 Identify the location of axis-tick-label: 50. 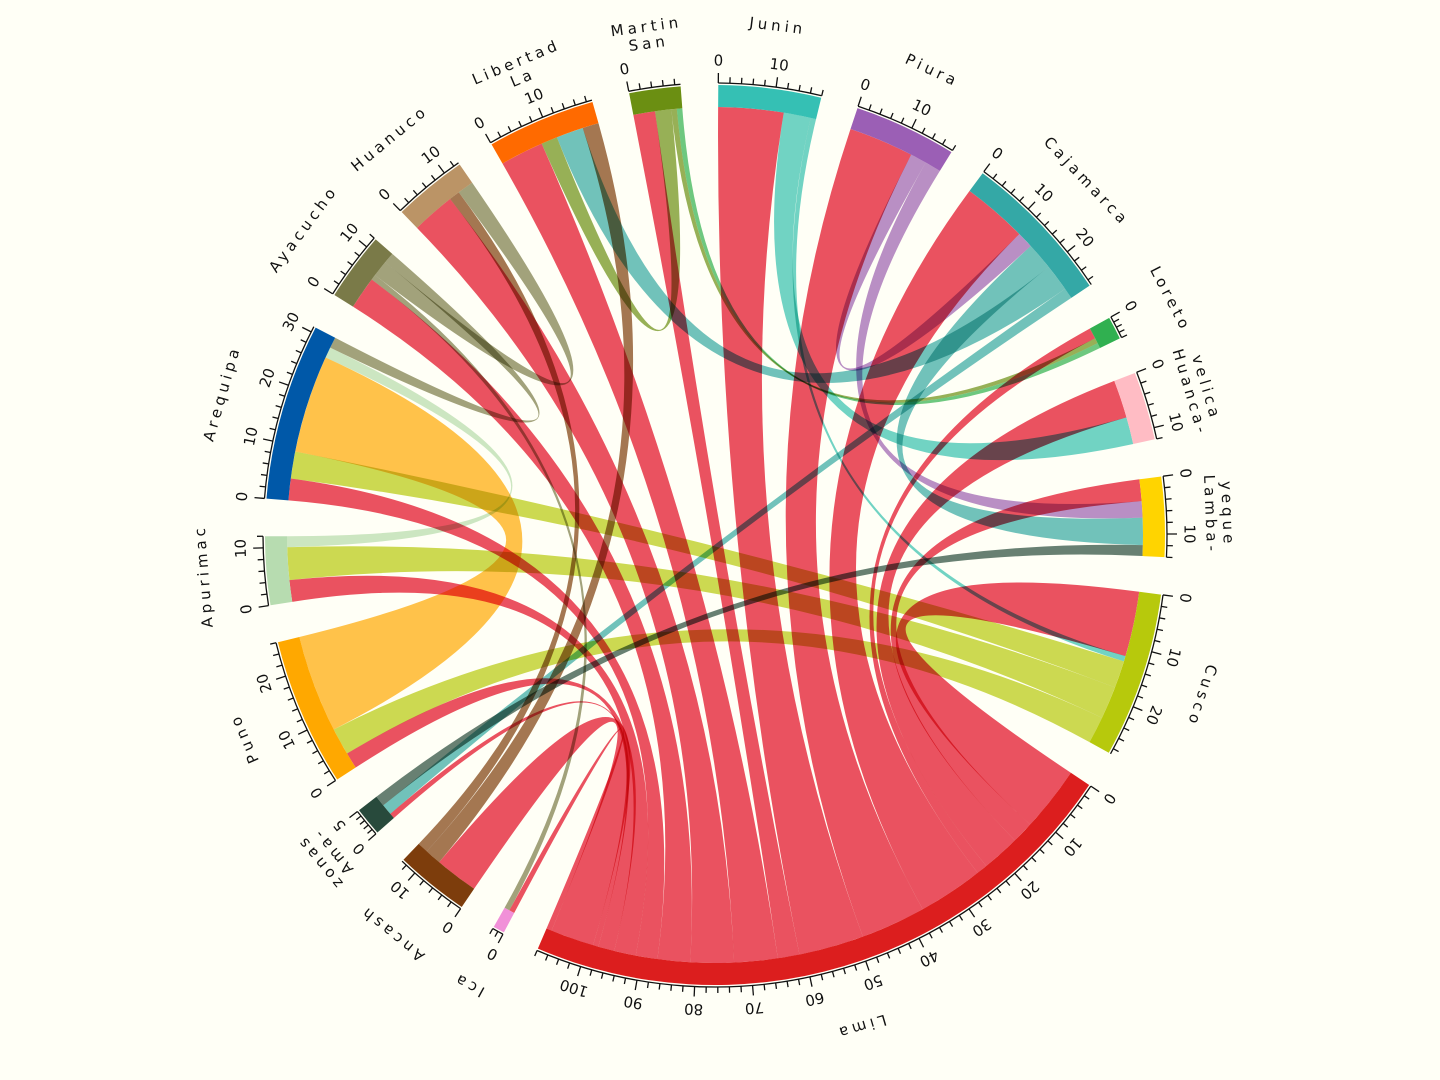
(873, 982).